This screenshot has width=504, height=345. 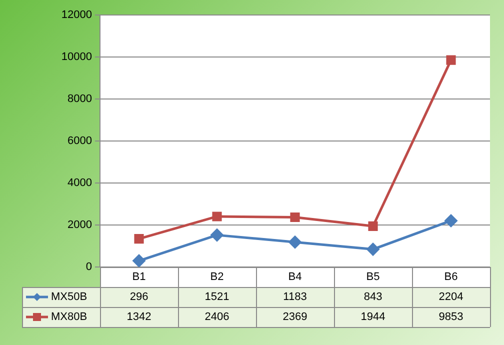 I want to click on legend-label: MX80B, so click(x=69, y=317).